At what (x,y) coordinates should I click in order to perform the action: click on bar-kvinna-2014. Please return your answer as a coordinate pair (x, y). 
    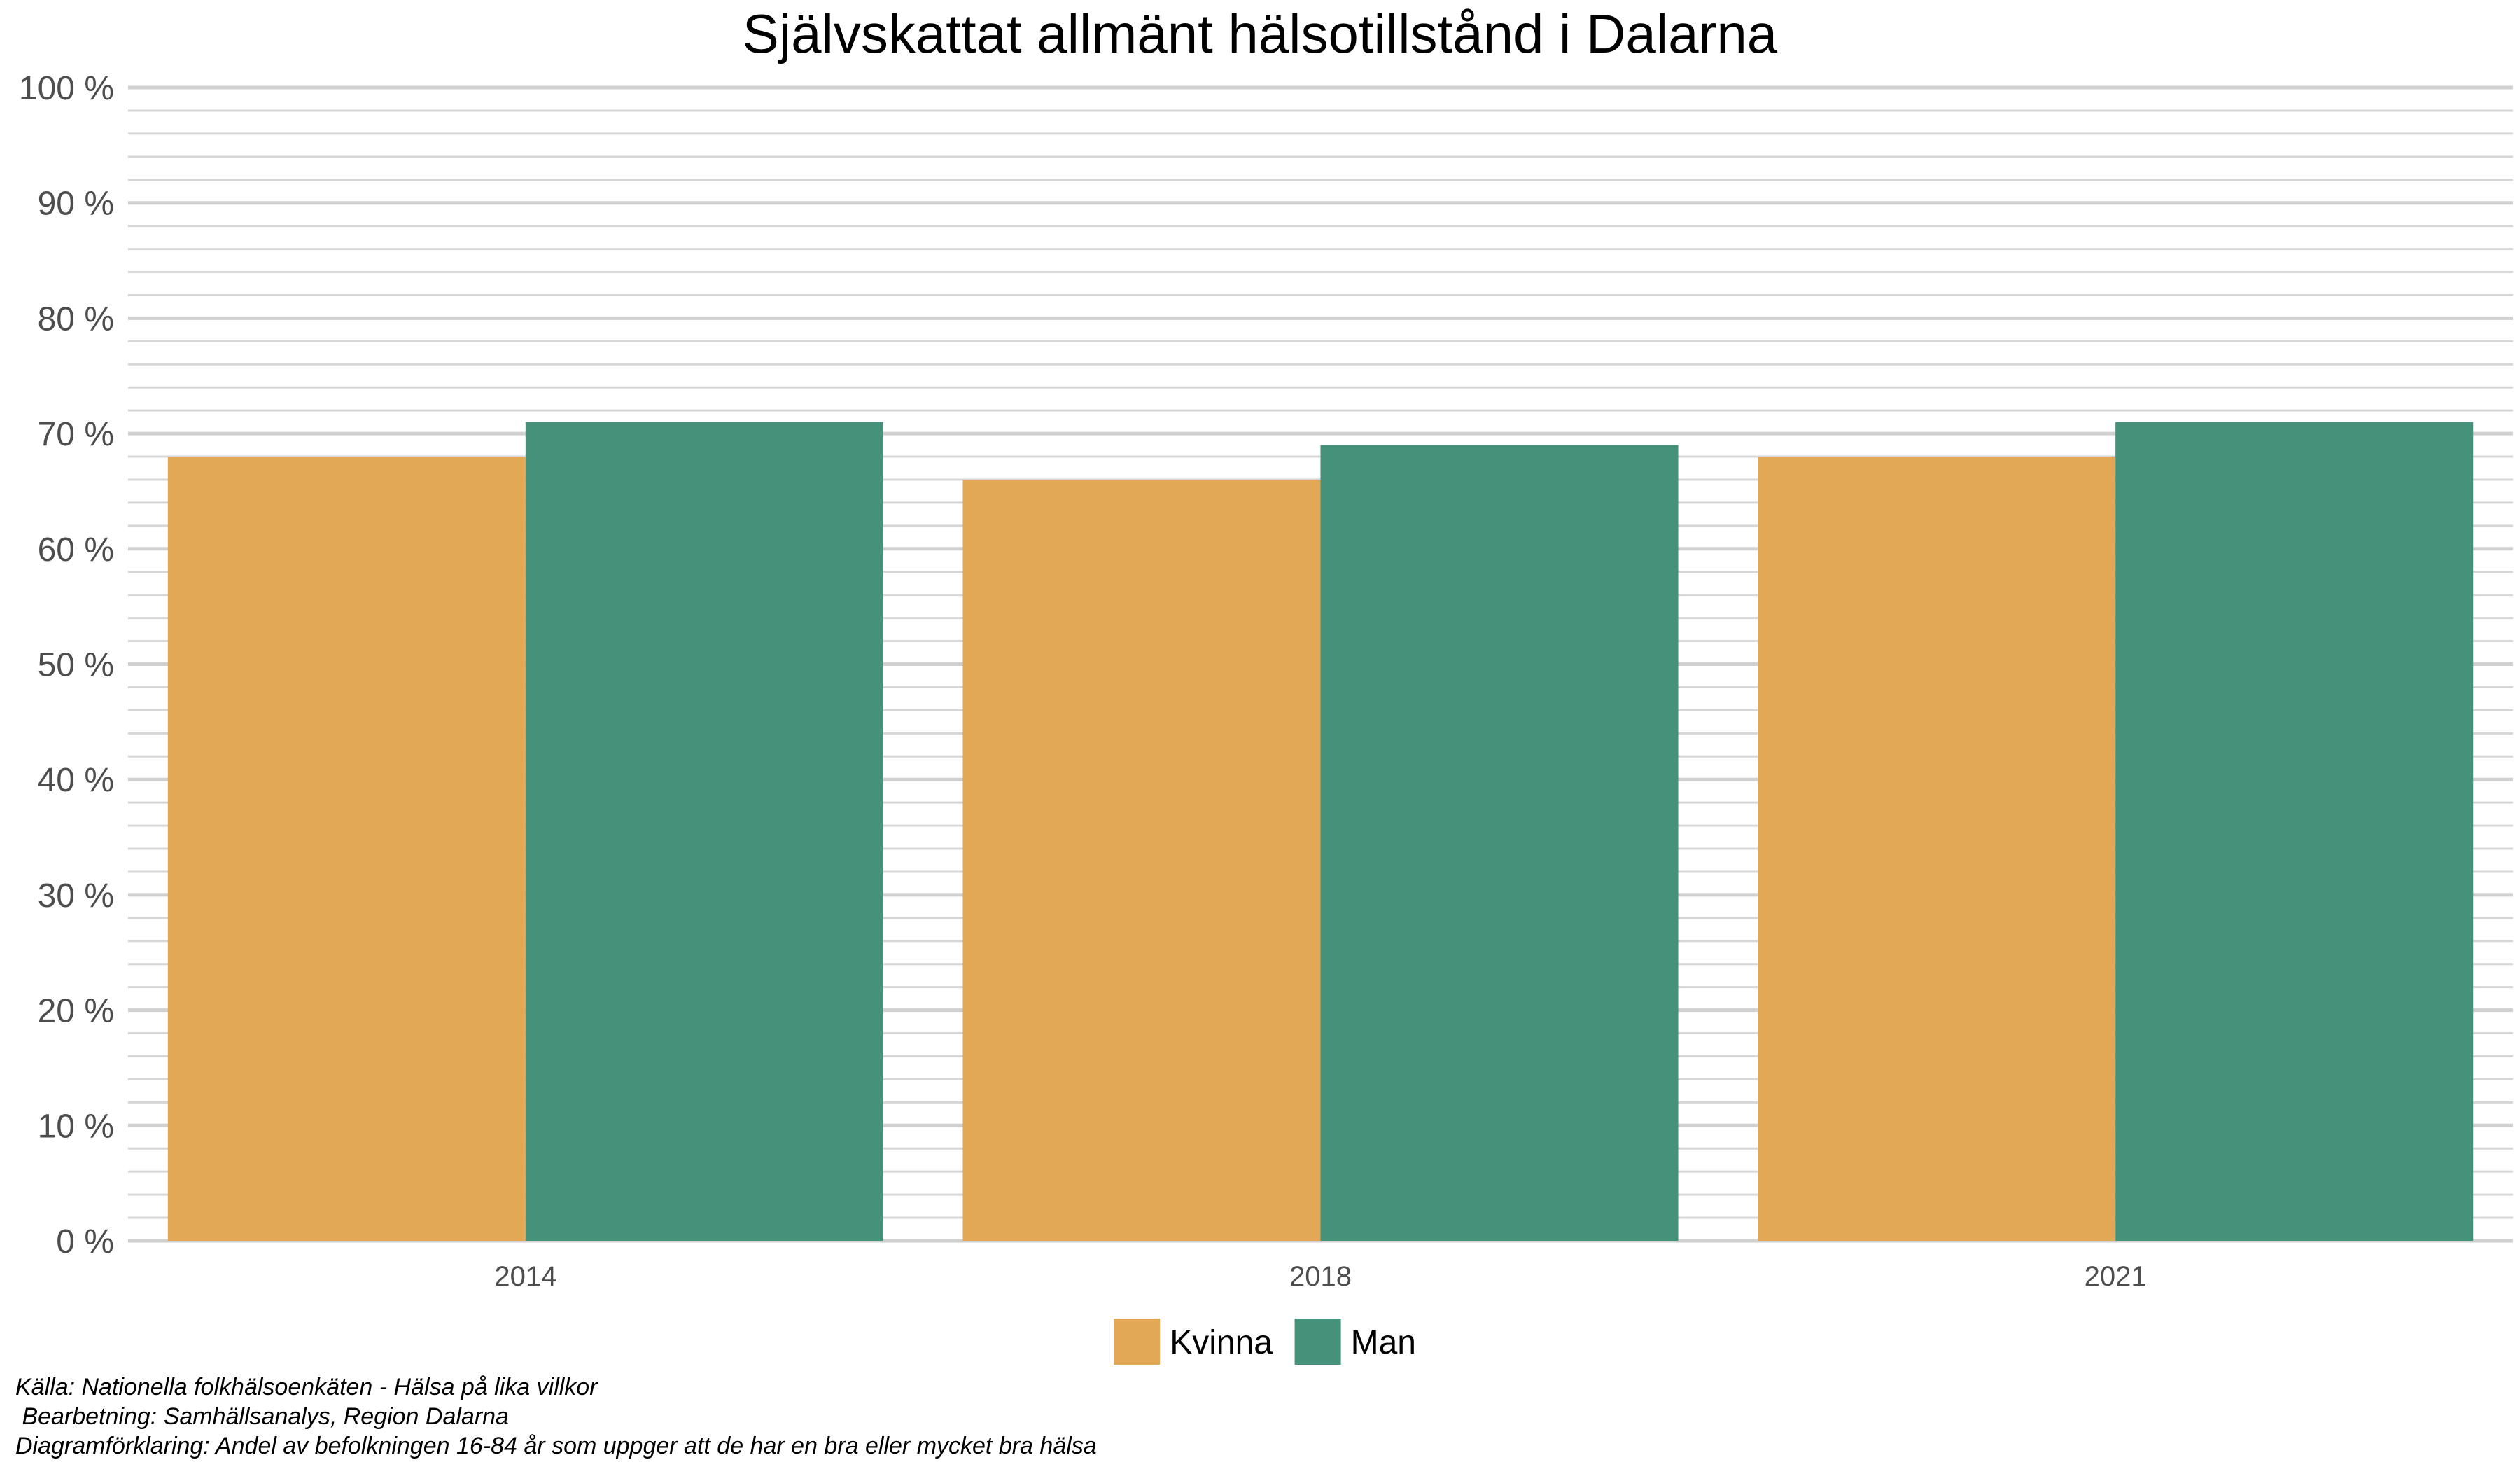
    Looking at the image, I should click on (346, 849).